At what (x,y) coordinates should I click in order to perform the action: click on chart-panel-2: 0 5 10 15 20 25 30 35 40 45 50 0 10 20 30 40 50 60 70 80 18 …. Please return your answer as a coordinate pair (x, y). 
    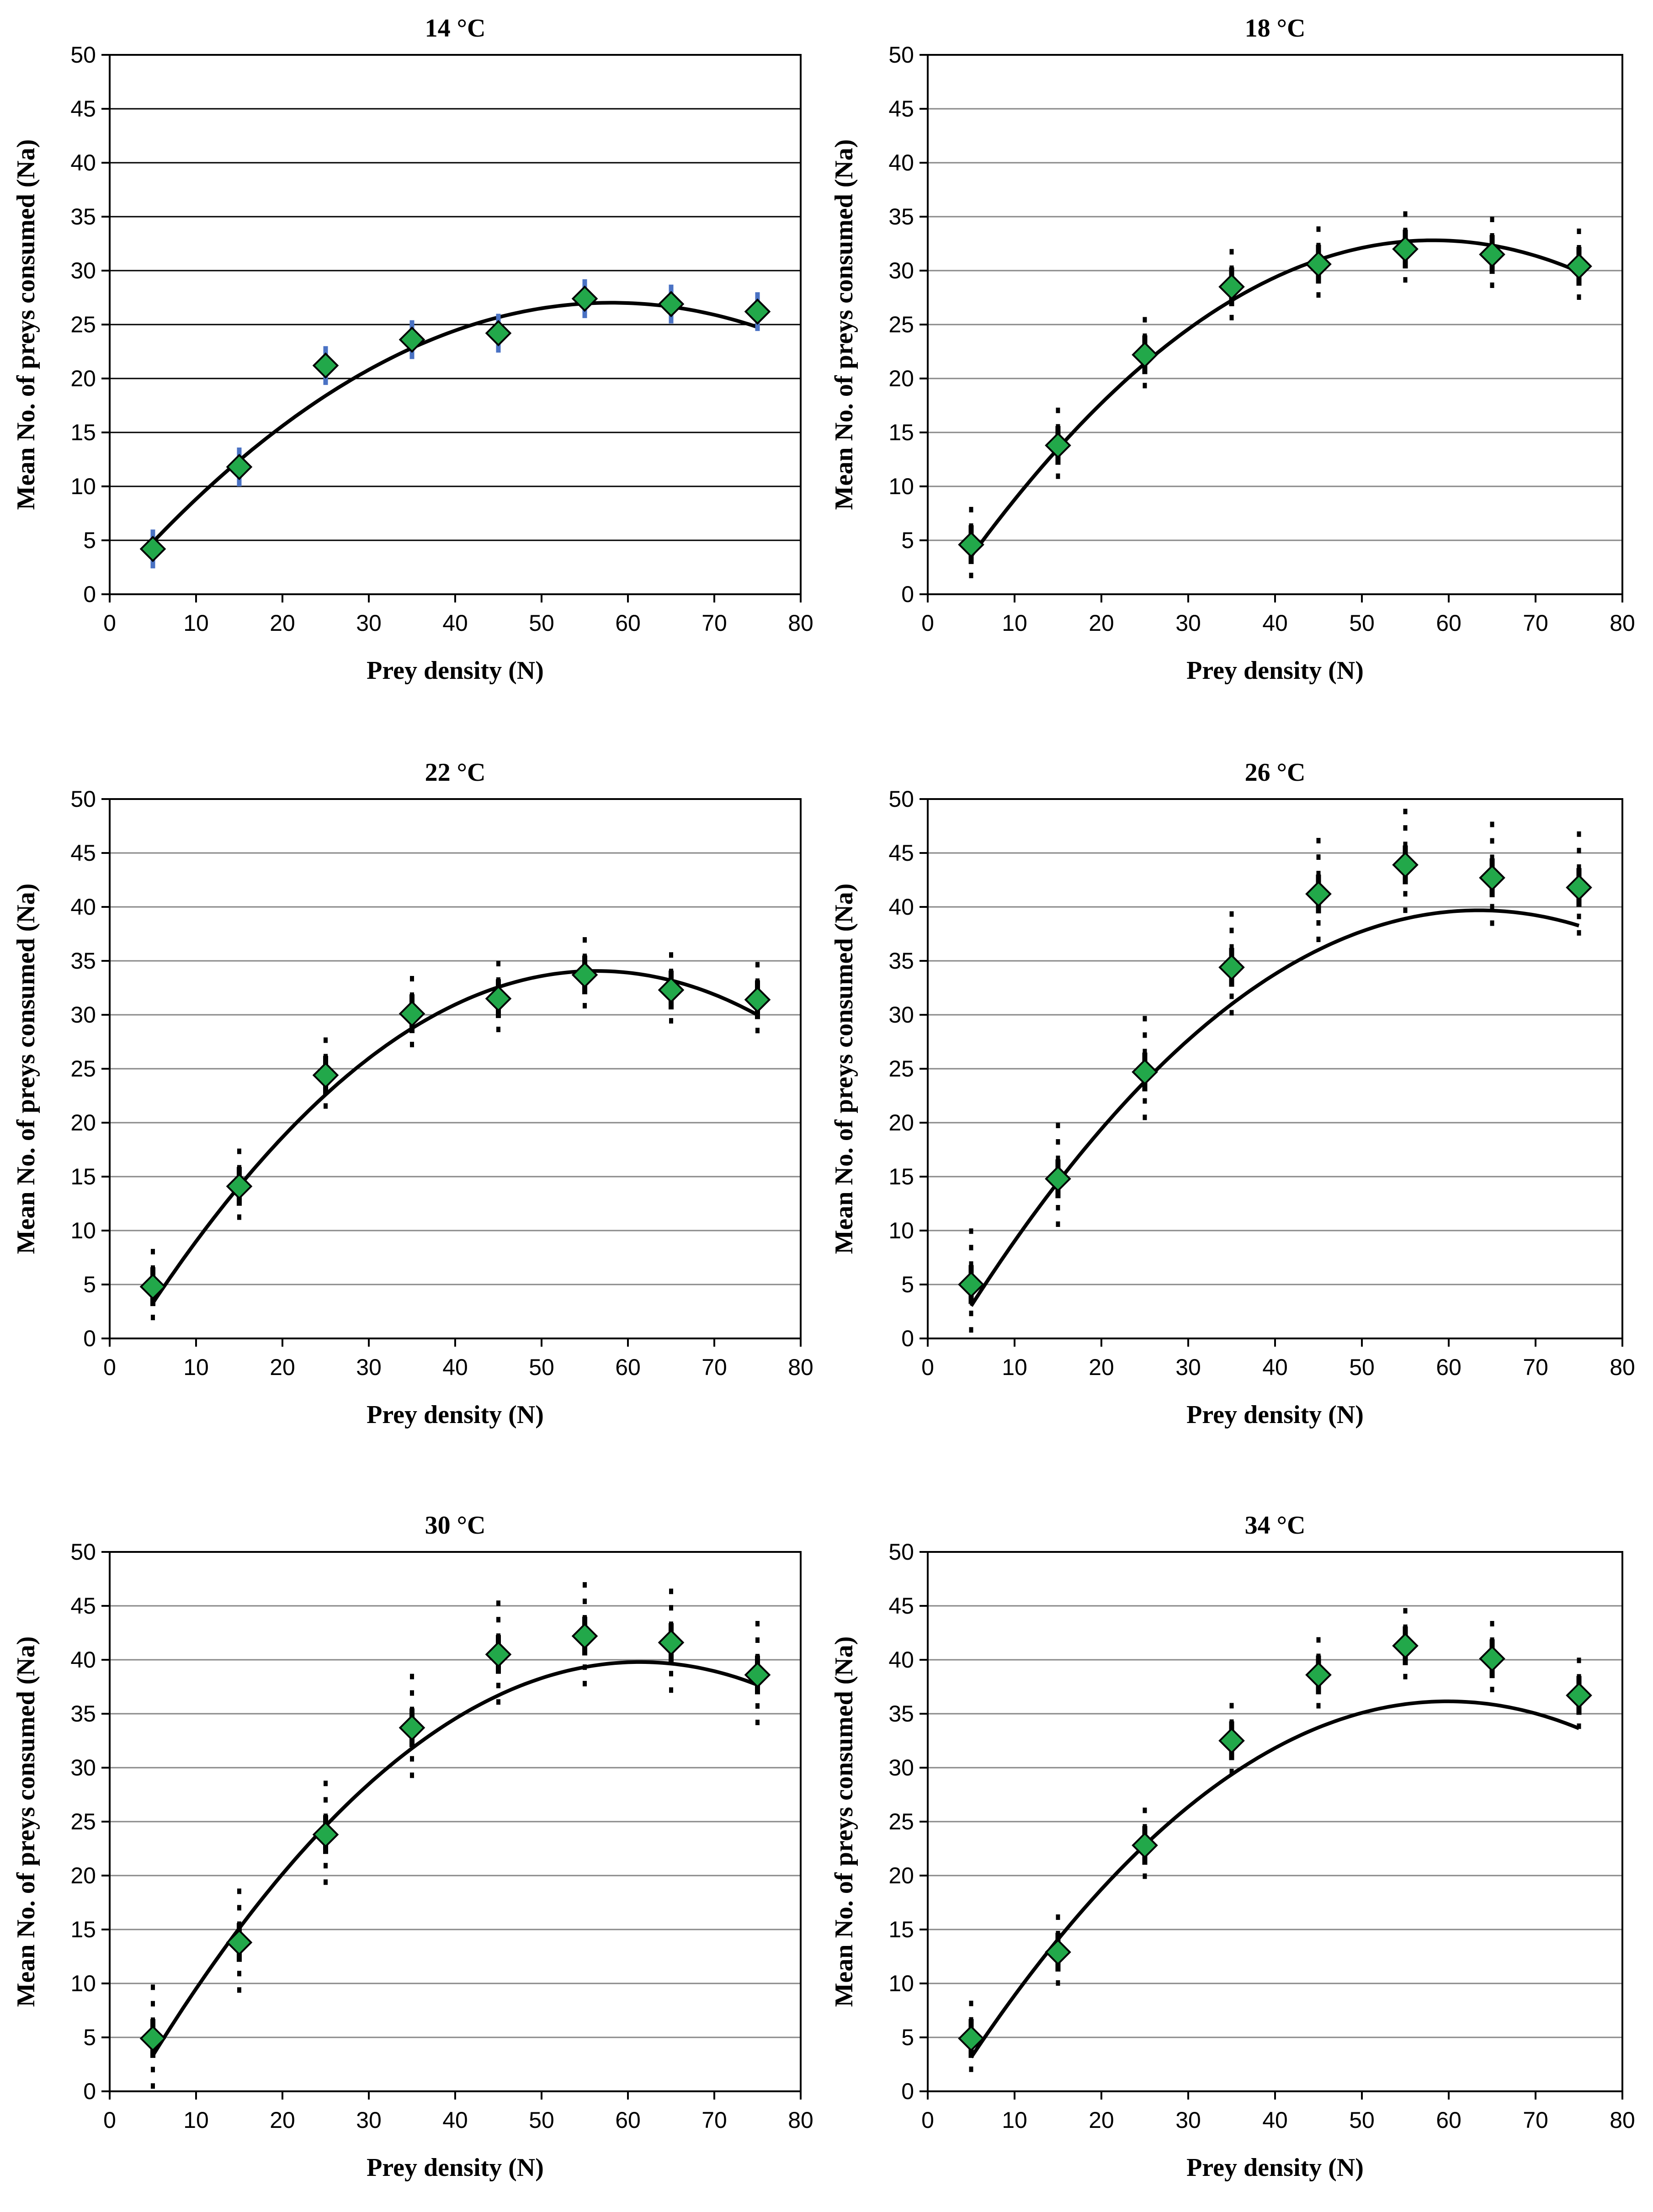
    Looking at the image, I should click on (1232, 349).